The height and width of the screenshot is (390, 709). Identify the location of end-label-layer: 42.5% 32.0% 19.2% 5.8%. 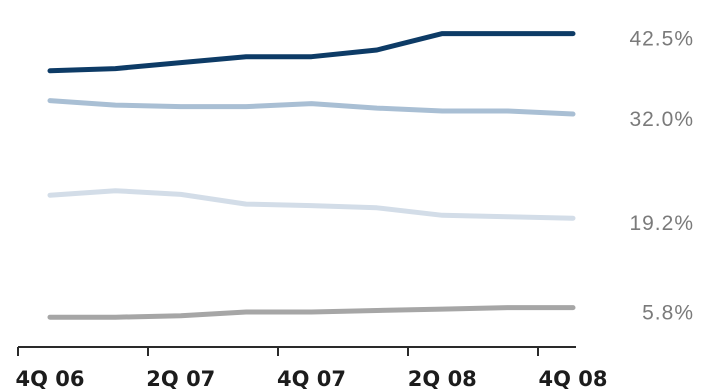
(661, 176).